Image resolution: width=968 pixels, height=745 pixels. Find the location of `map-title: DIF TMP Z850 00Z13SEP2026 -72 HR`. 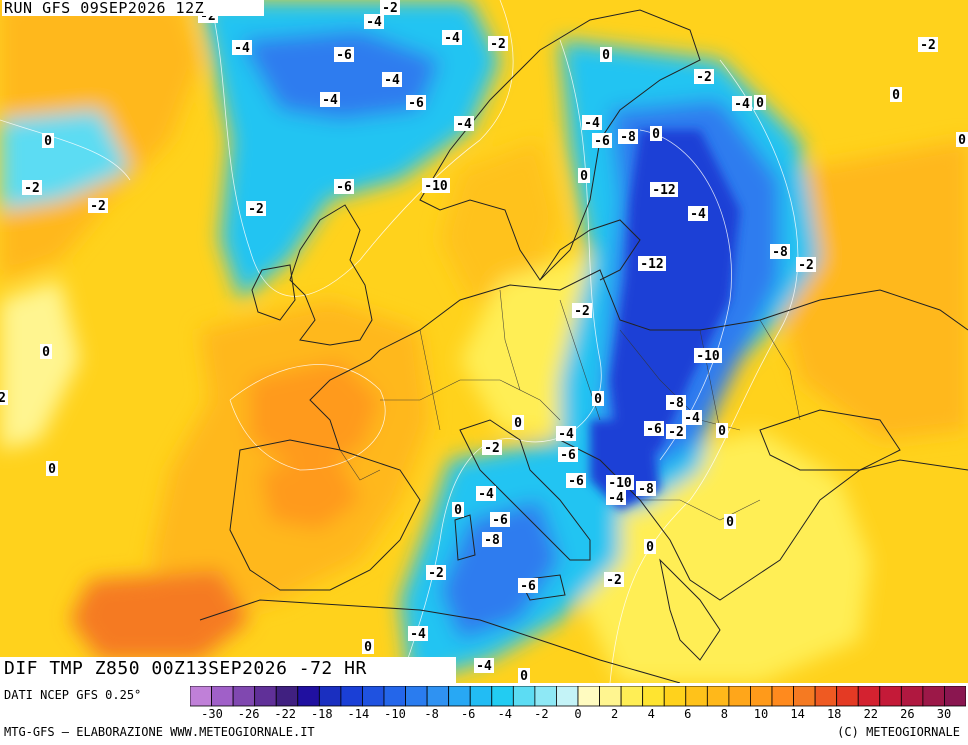

map-title: DIF TMP Z850 00Z13SEP2026 -72 HR is located at coordinates (228, 670).